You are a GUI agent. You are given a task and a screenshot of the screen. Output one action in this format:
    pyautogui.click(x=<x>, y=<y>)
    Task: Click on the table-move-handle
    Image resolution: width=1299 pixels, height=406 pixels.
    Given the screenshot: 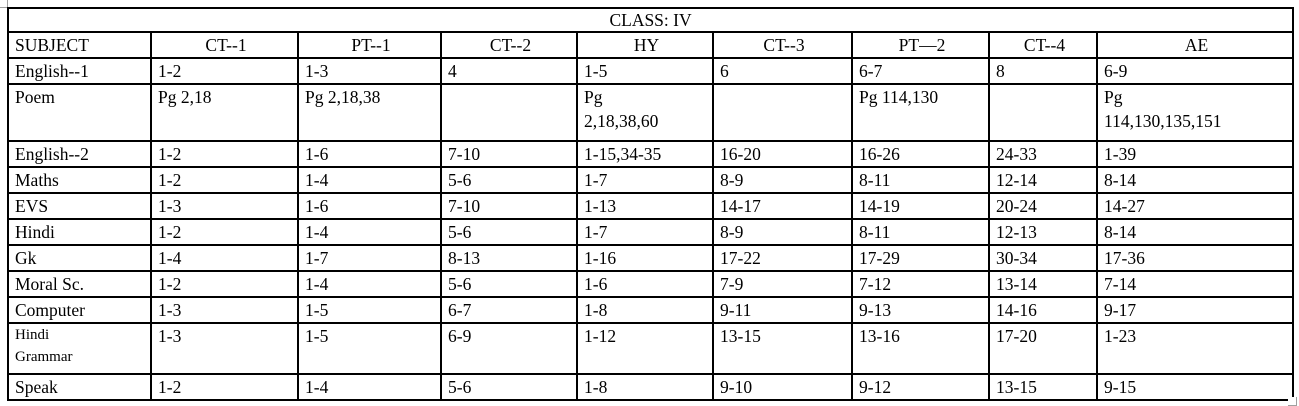 What is the action you would take?
    pyautogui.click(x=4, y=4)
    